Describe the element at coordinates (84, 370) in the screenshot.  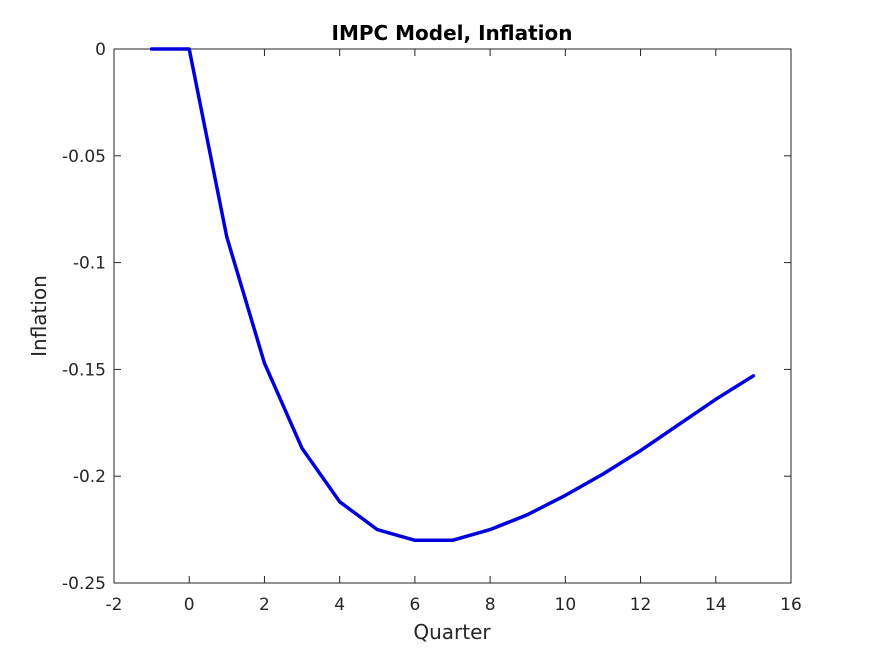
I see `y-tick-label: -0.15` at that location.